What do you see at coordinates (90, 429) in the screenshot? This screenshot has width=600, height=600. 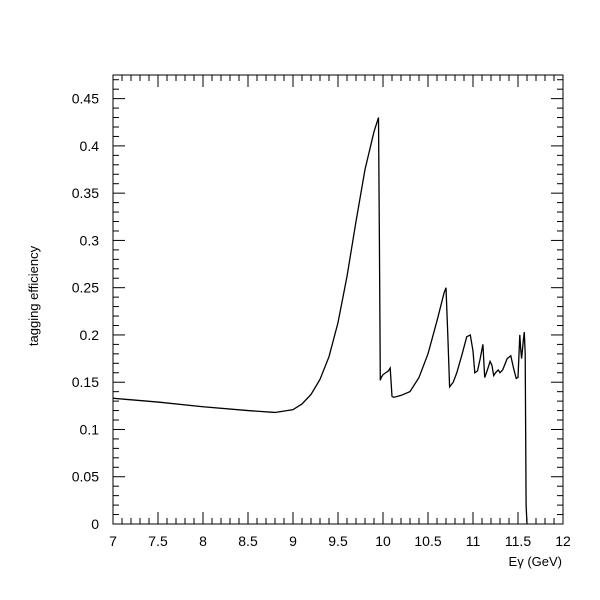 I see `y-tick-label: 0.1` at bounding box center [90, 429].